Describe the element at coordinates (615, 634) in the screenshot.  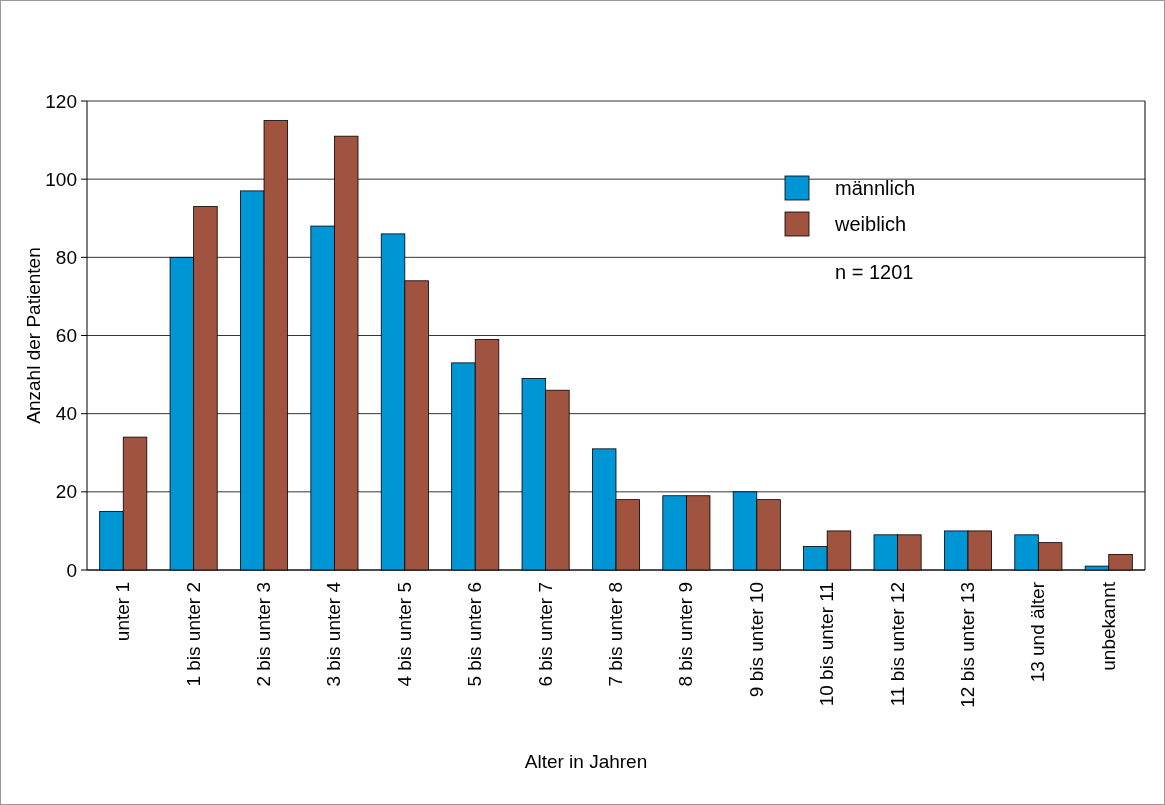
I see `x-tick-label: 7 bis unter 8` at that location.